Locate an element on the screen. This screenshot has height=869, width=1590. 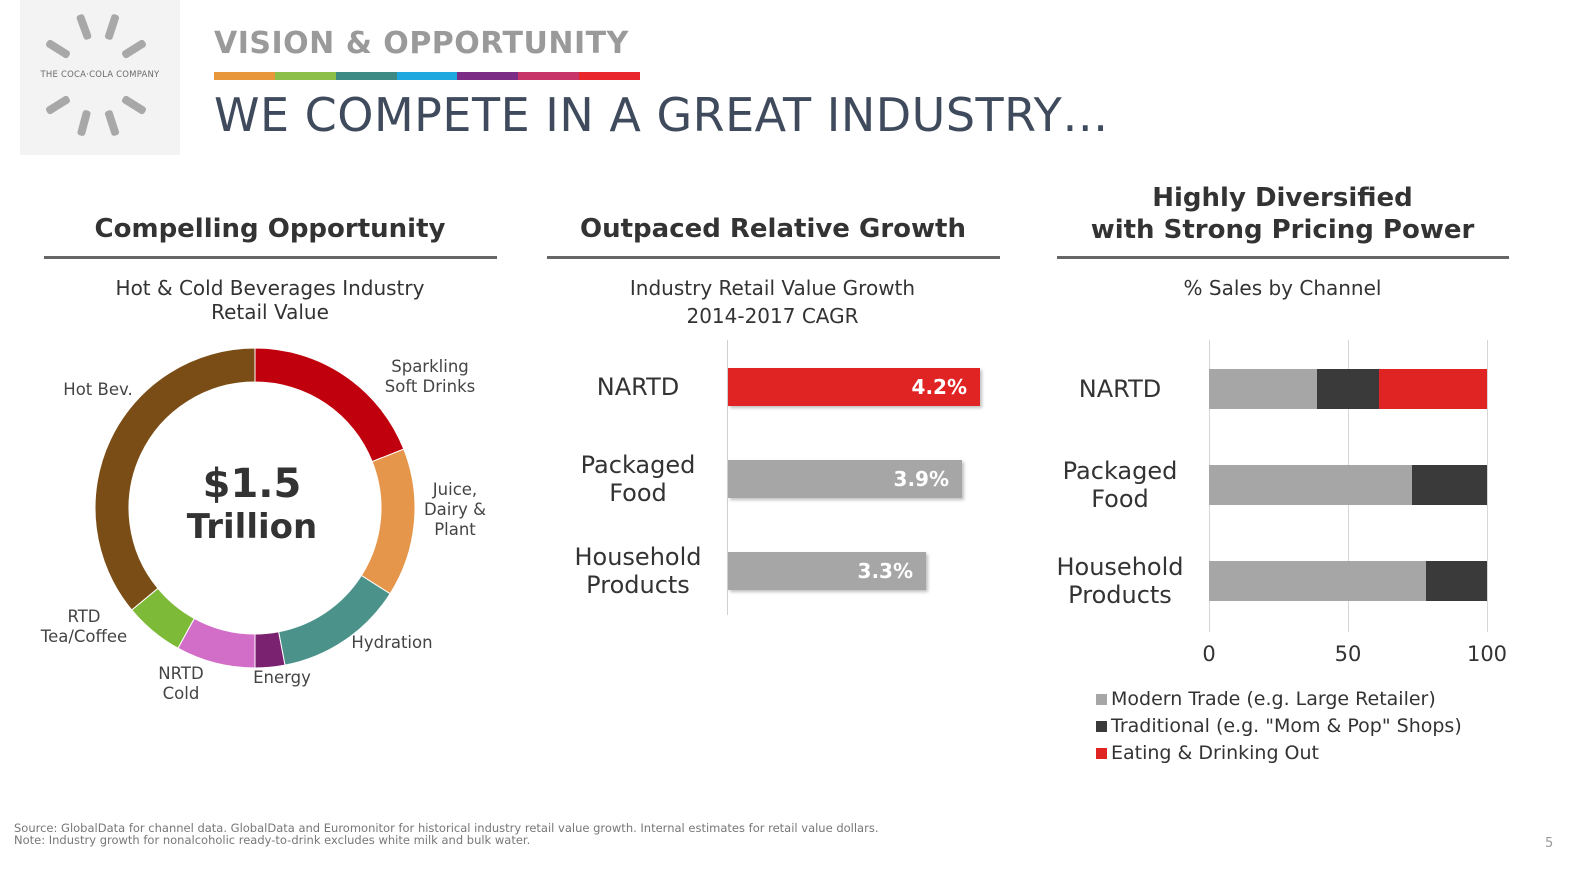
growth-category-label: Packaged Food is located at coordinates (638, 479).